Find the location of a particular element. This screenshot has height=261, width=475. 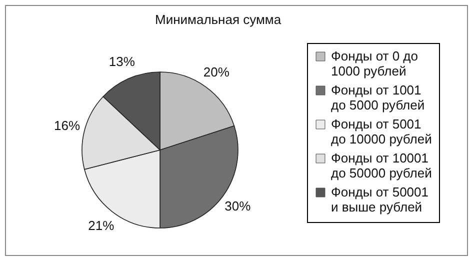

data-label: 30% is located at coordinates (238, 206).